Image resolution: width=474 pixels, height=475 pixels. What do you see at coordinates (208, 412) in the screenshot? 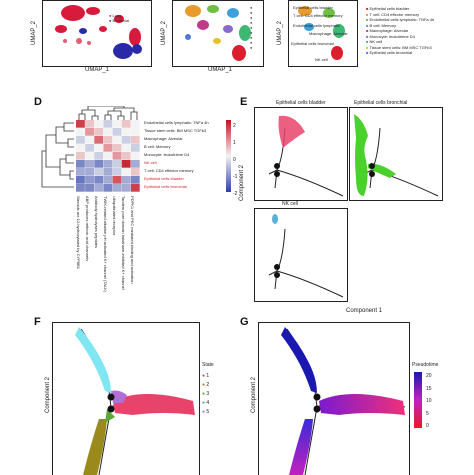
I see `state-5: 5` at bounding box center [208, 412].